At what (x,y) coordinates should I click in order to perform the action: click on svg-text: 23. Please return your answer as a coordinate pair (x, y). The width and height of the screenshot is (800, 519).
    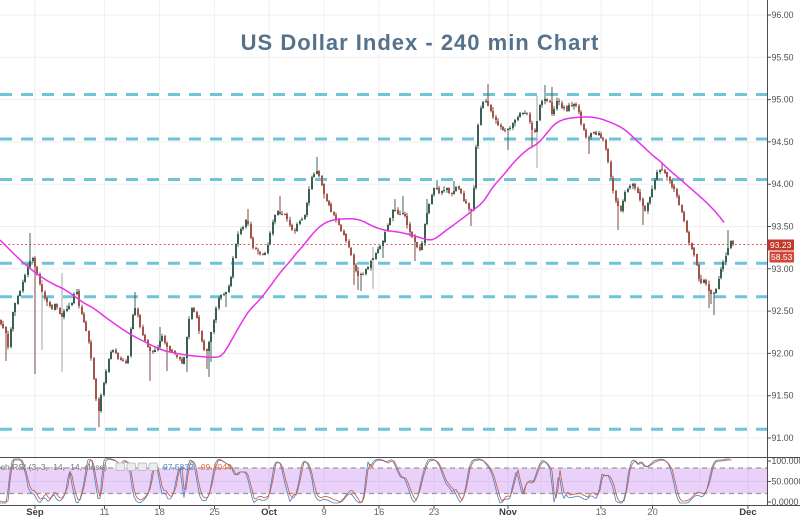
    Looking at the image, I should click on (434, 512).